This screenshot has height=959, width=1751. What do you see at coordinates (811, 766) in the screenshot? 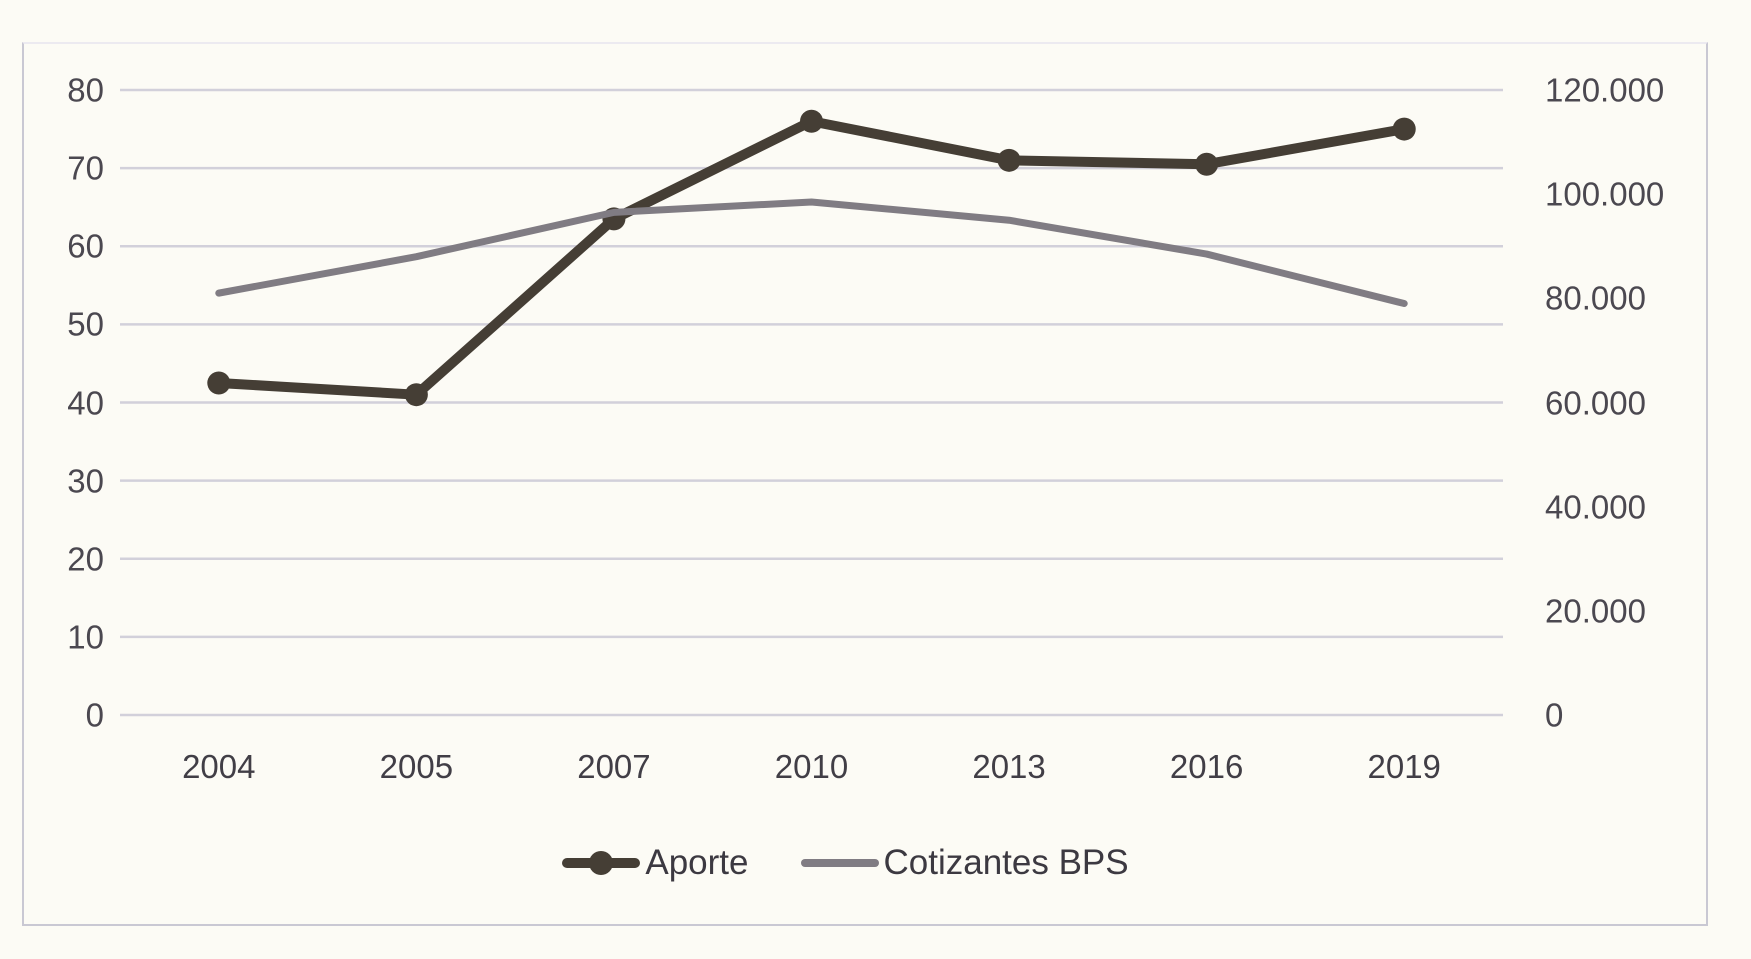
I see `x-axis-tick: 2010` at bounding box center [811, 766].